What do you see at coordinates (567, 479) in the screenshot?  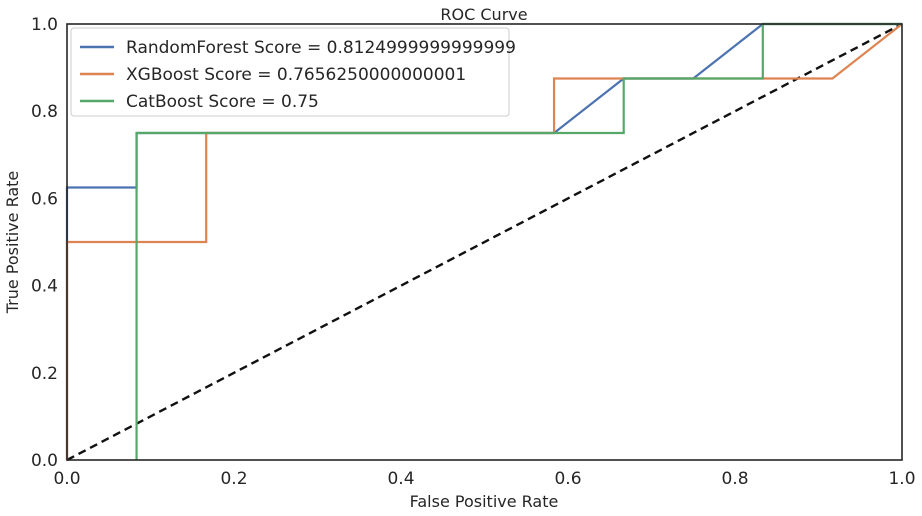 I see `x-tick-label: 0.6` at bounding box center [567, 479].